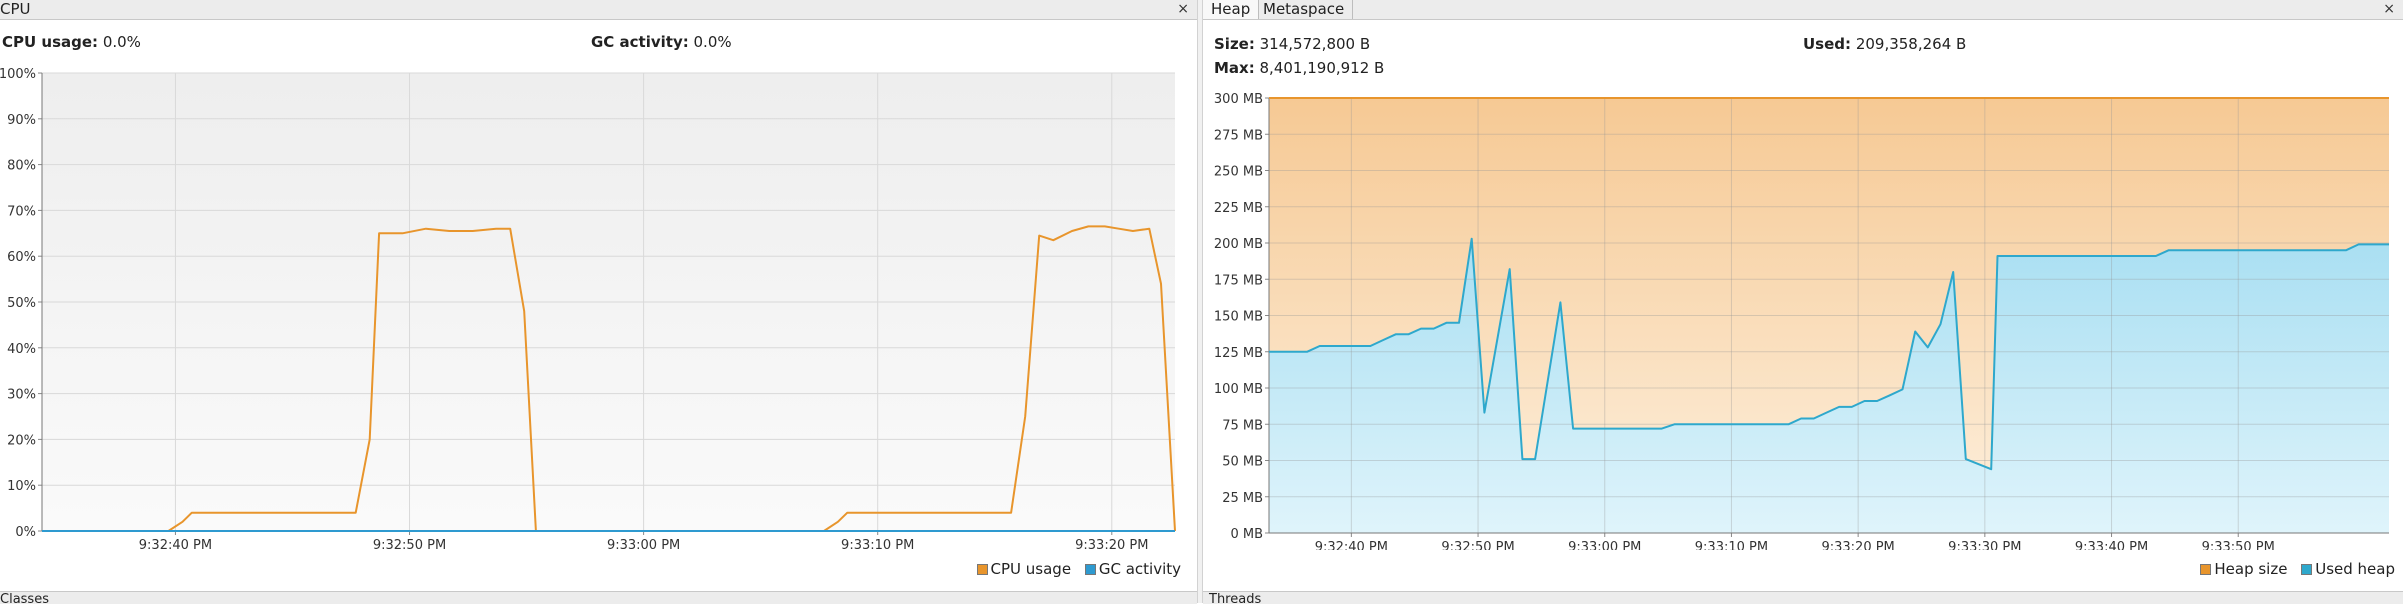 The image size is (2403, 604). I want to click on gc-activity-stat: GC activity: 0.0%, so click(661, 42).